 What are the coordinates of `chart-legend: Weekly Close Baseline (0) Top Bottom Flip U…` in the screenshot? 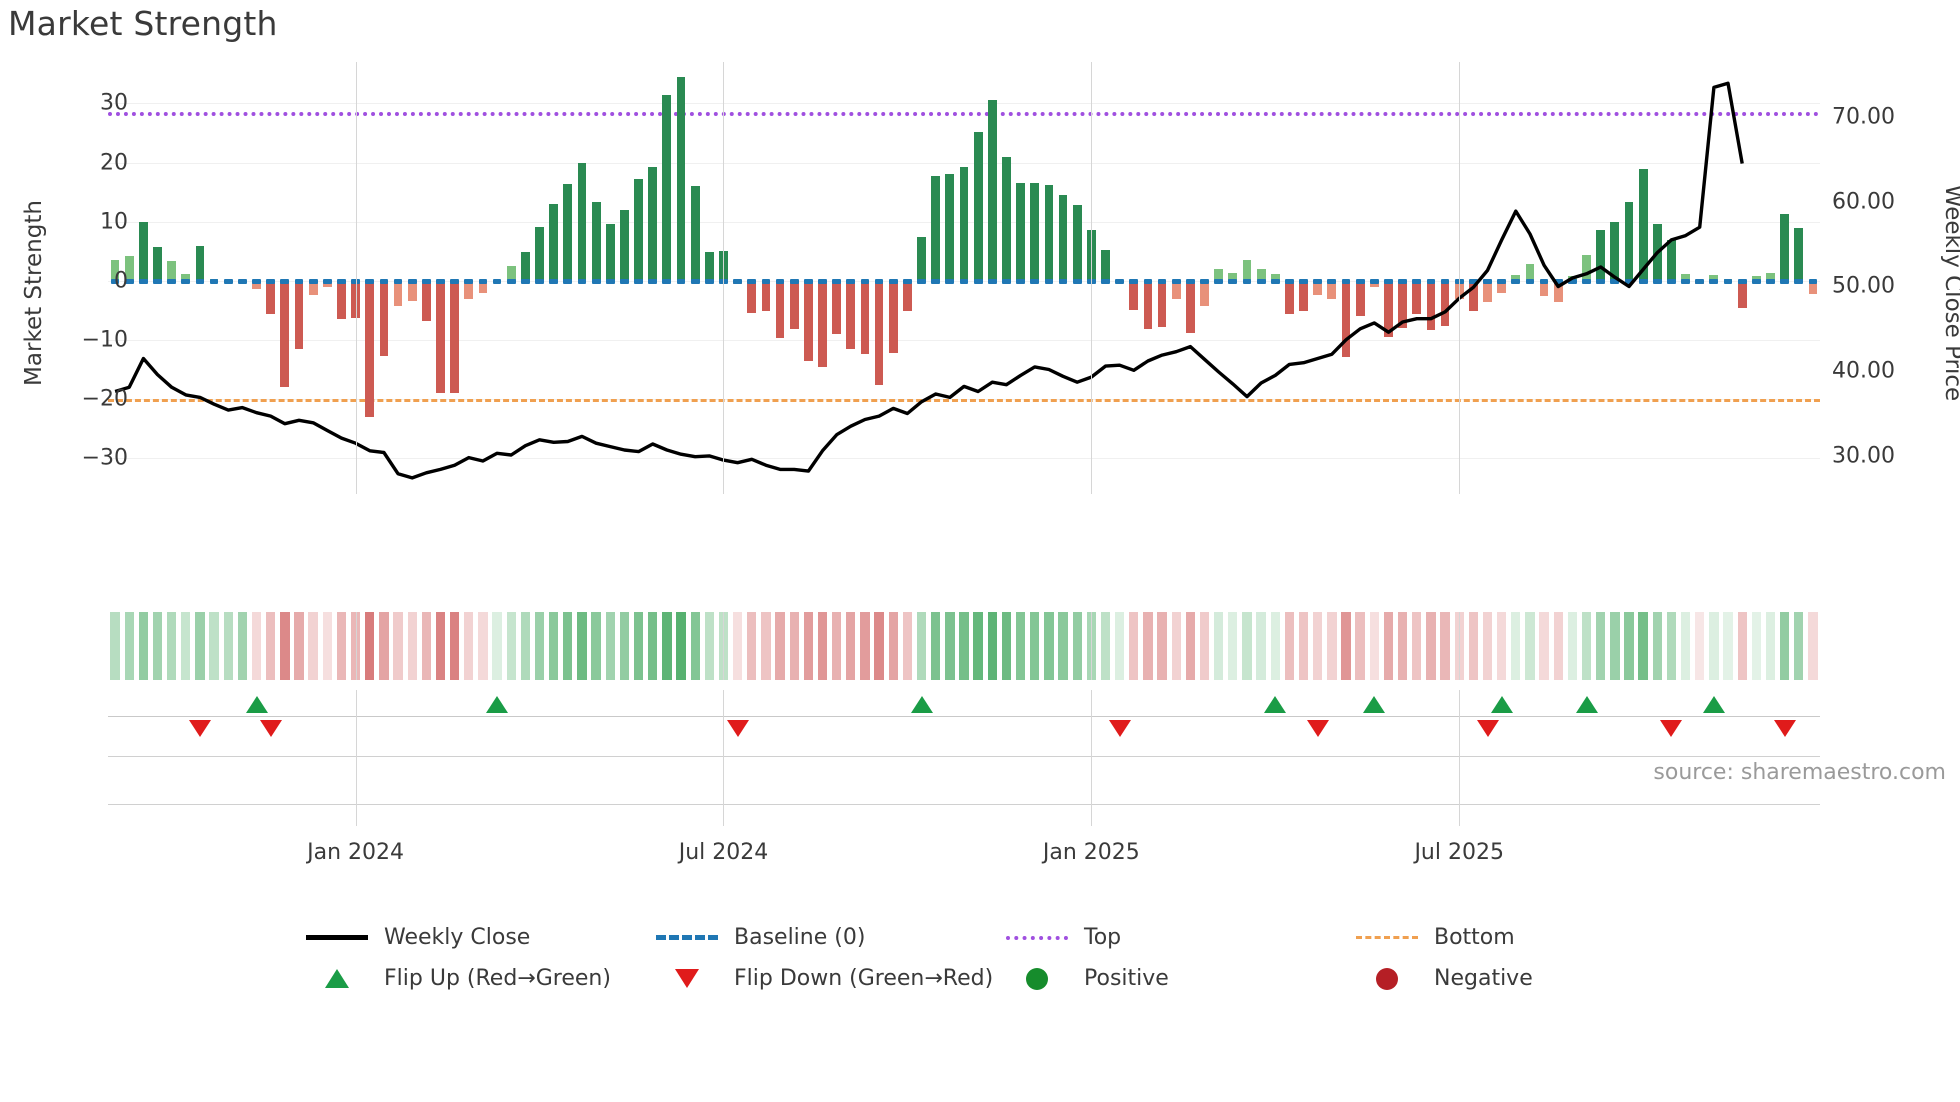 It's located at (1000, 966).